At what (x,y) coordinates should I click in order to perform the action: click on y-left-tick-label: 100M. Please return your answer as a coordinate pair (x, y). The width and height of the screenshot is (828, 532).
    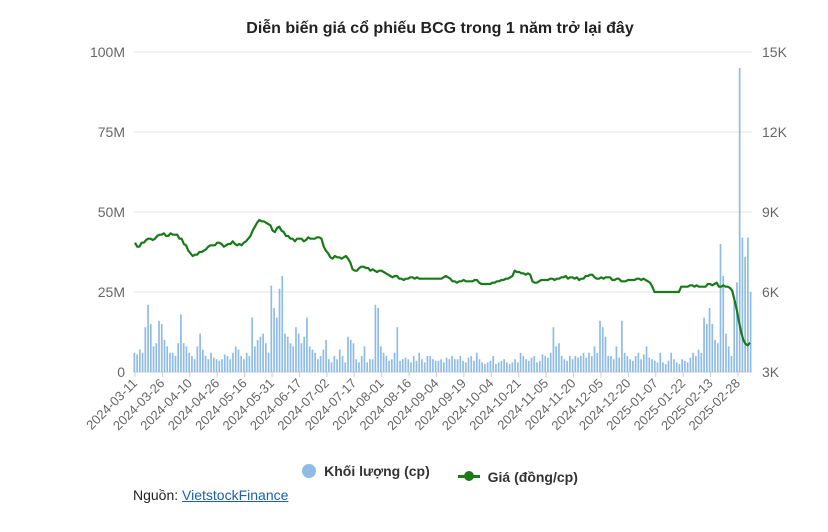
    Looking at the image, I should click on (107, 52).